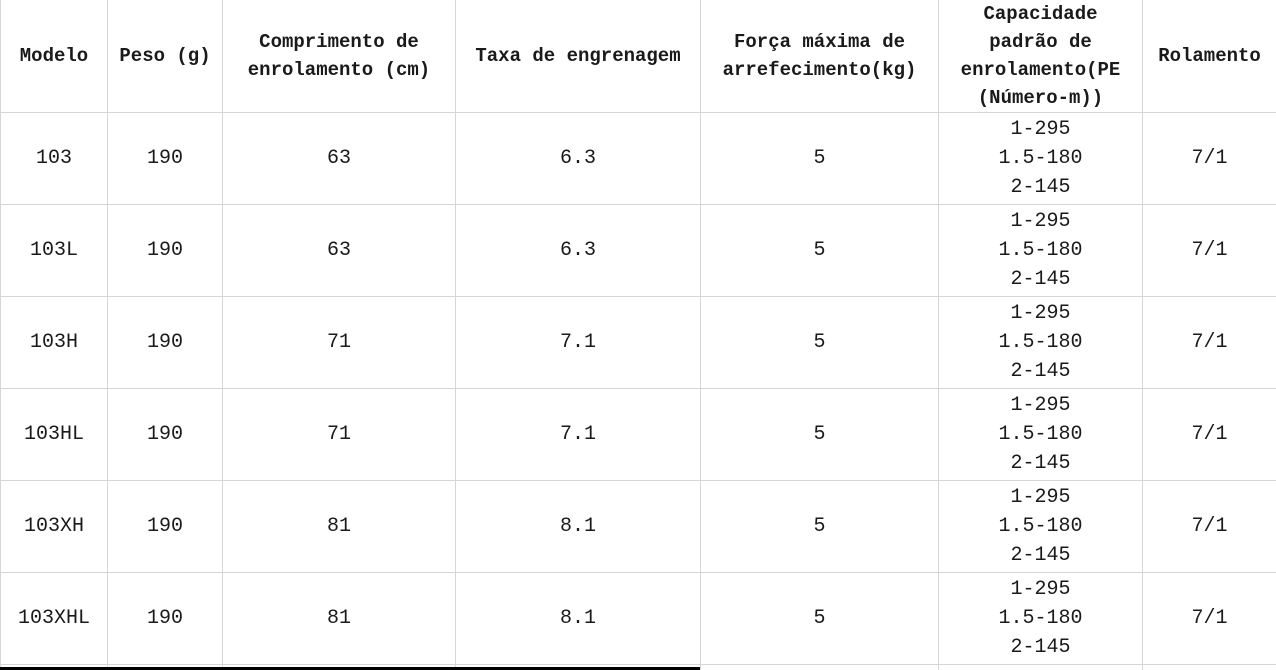  I want to click on table-row: 103XH 190 81 8.1 5 1-295 1.5-180 2-145 7/1, so click(638, 526).